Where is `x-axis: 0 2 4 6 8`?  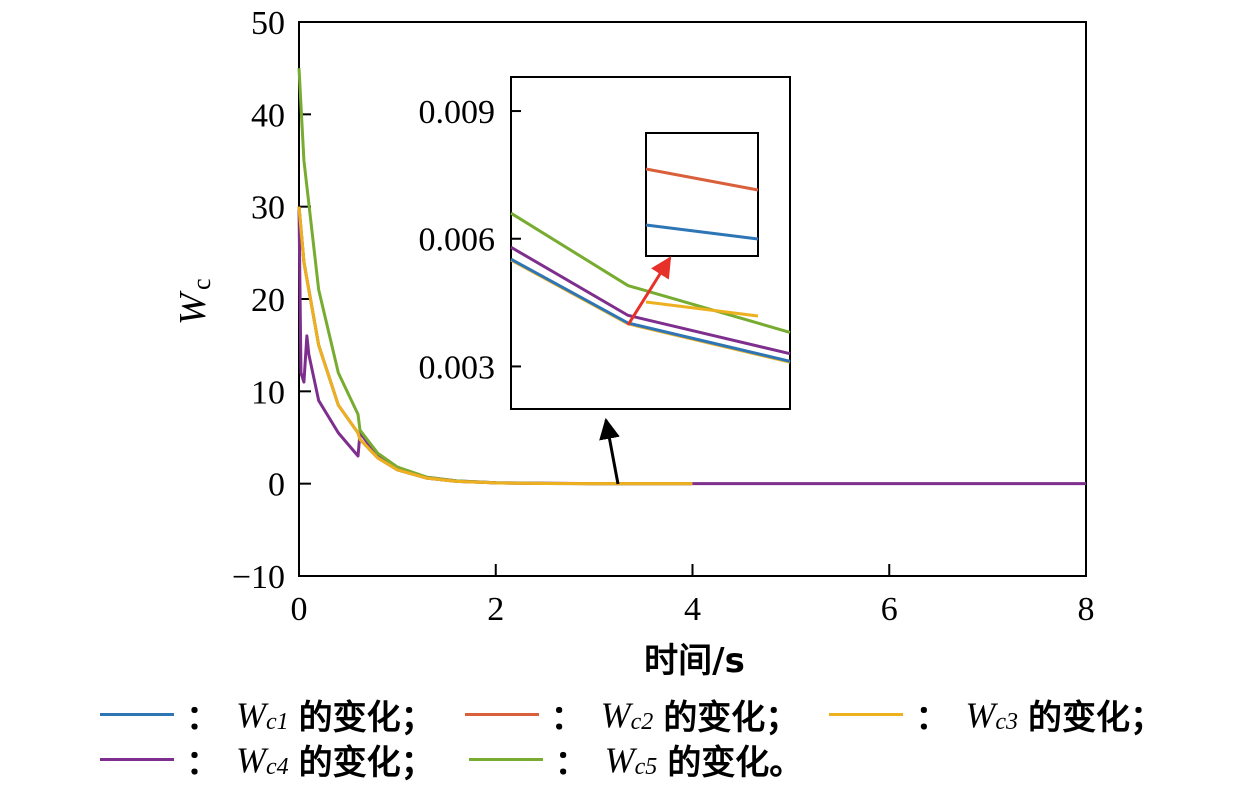 x-axis: 0 2 4 6 8 is located at coordinates (693, 596).